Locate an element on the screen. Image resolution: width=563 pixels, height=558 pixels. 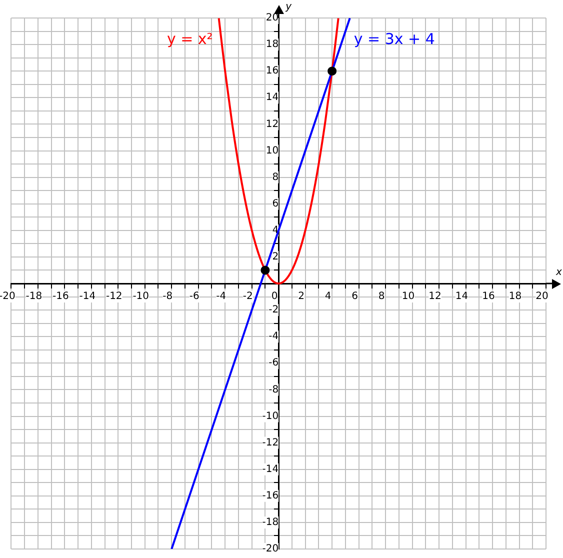
y-tick-label: 4 is located at coordinates (275, 230).